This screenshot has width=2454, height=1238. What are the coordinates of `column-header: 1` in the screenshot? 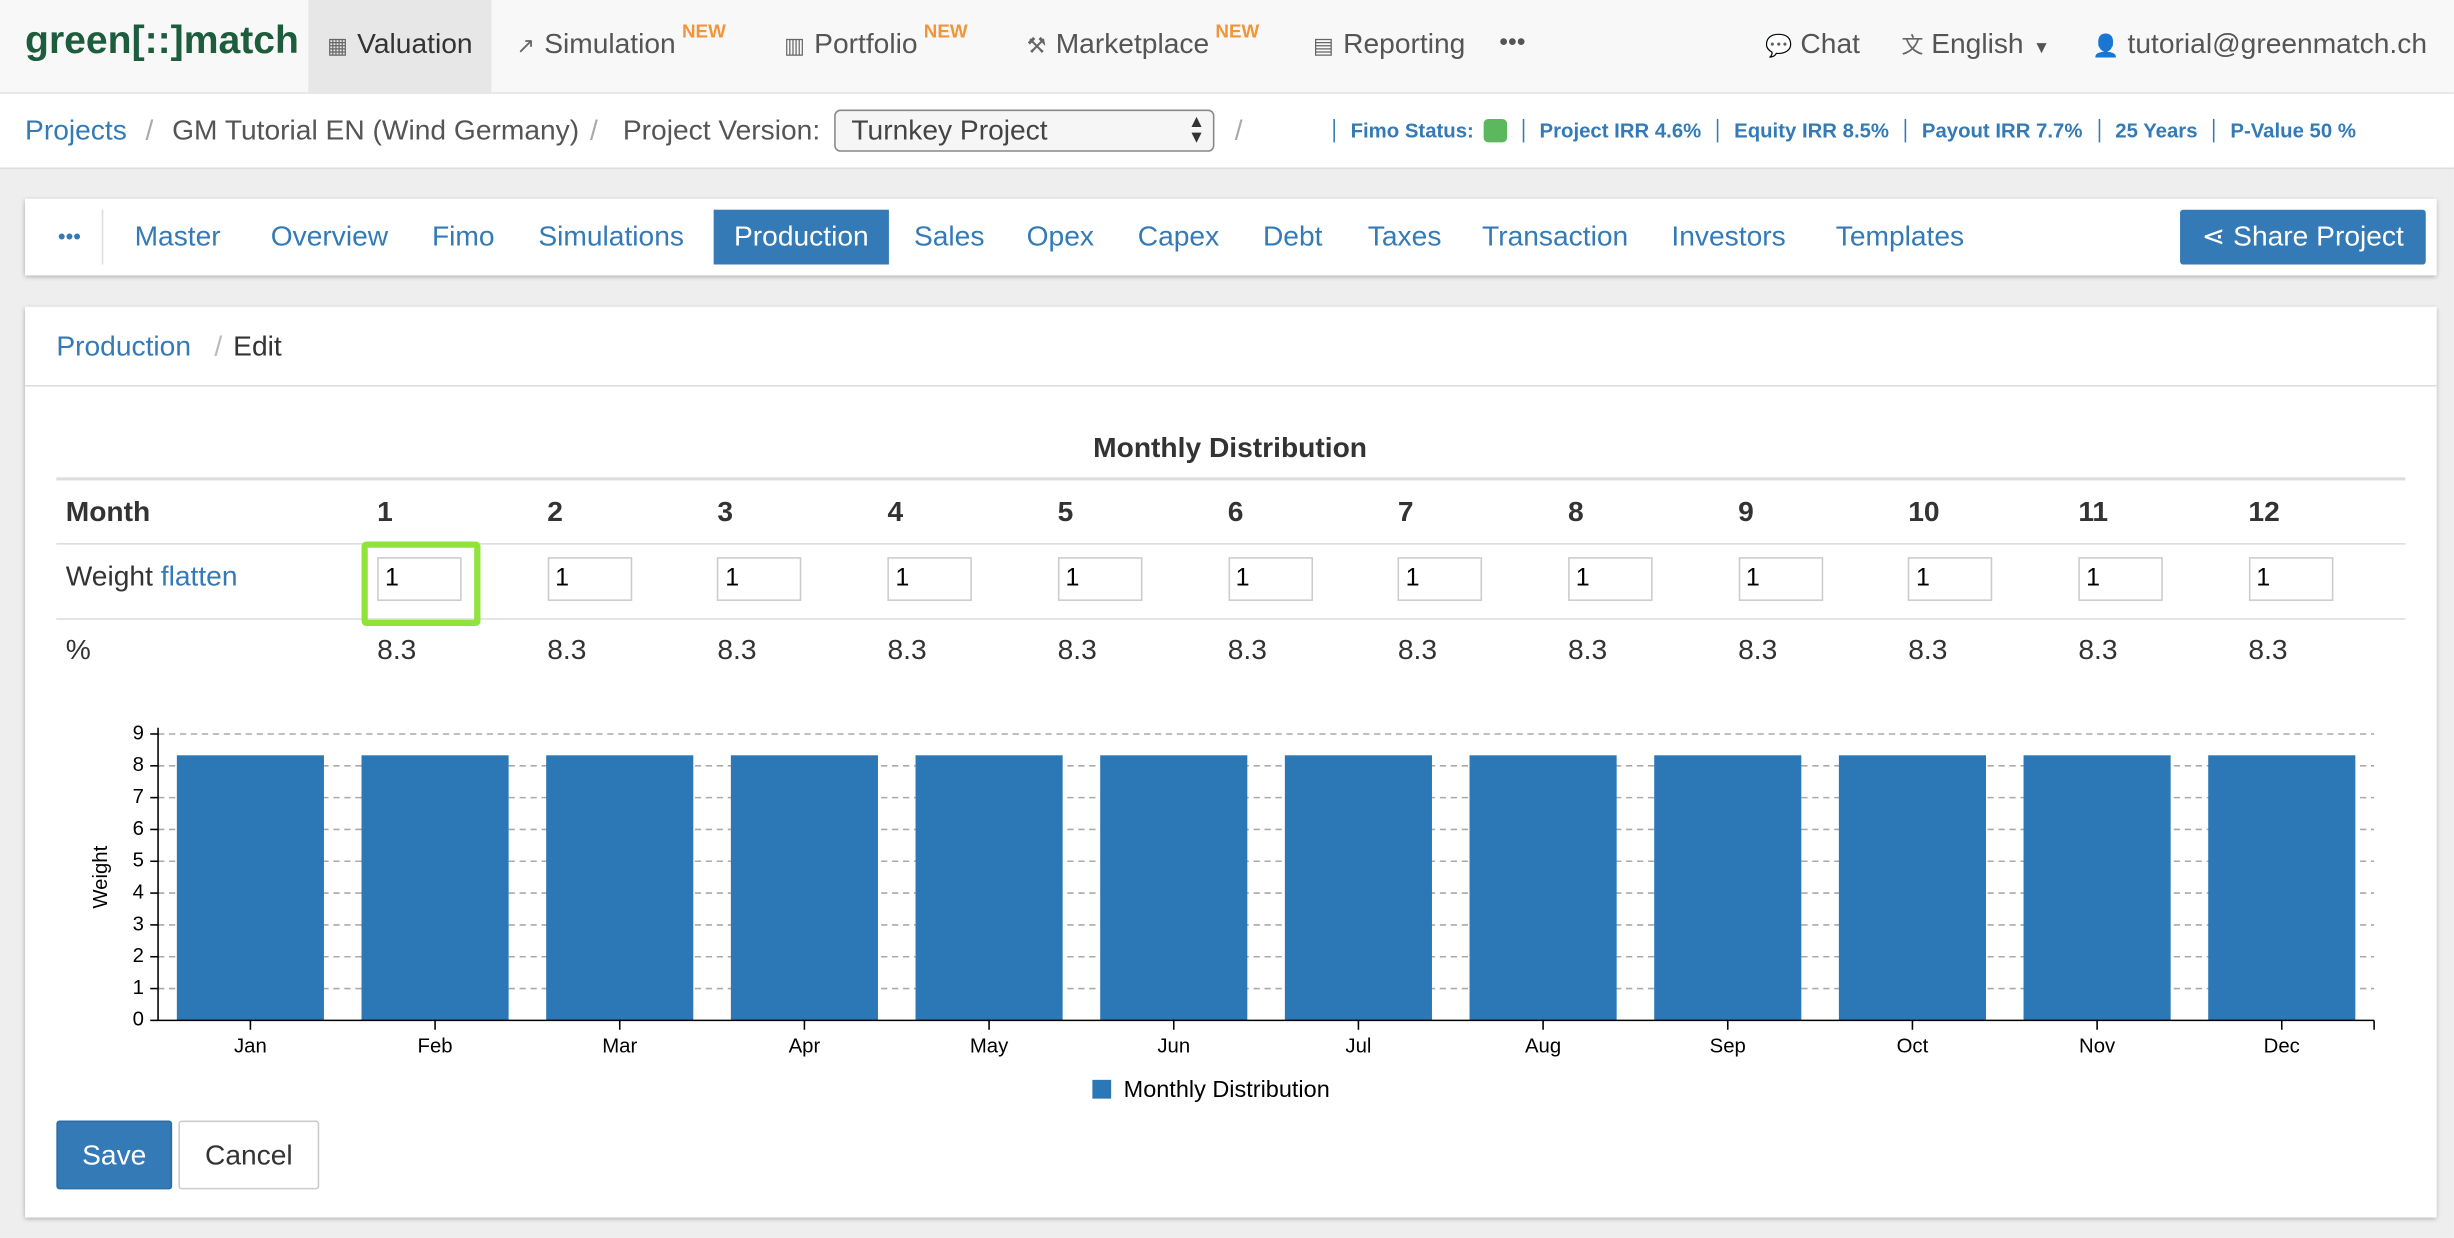 It's located at (385, 512).